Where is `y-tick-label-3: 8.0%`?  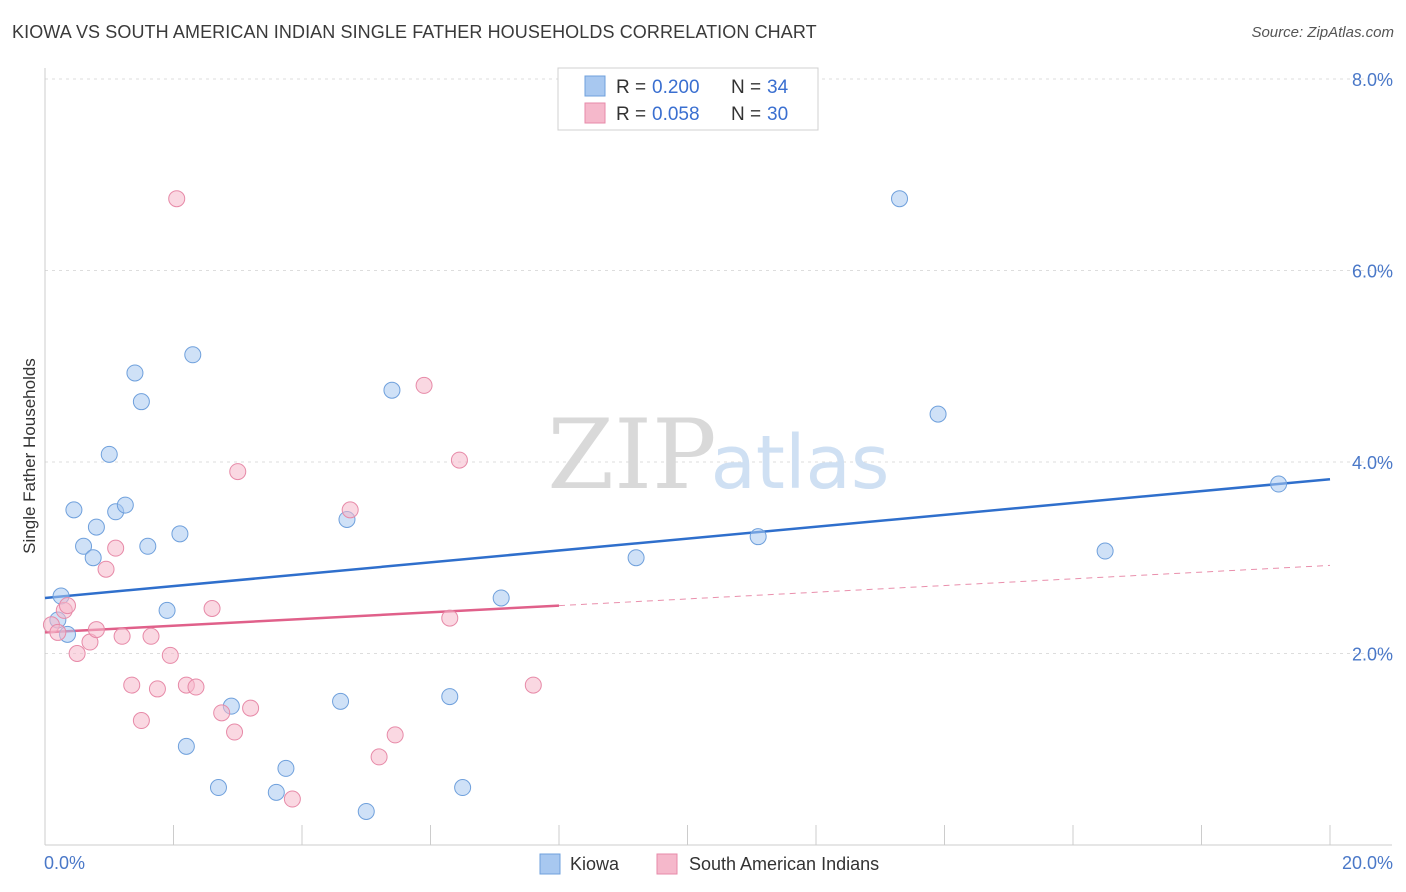
y-tick-label-3: 8.0% is located at coordinates (1372, 80).